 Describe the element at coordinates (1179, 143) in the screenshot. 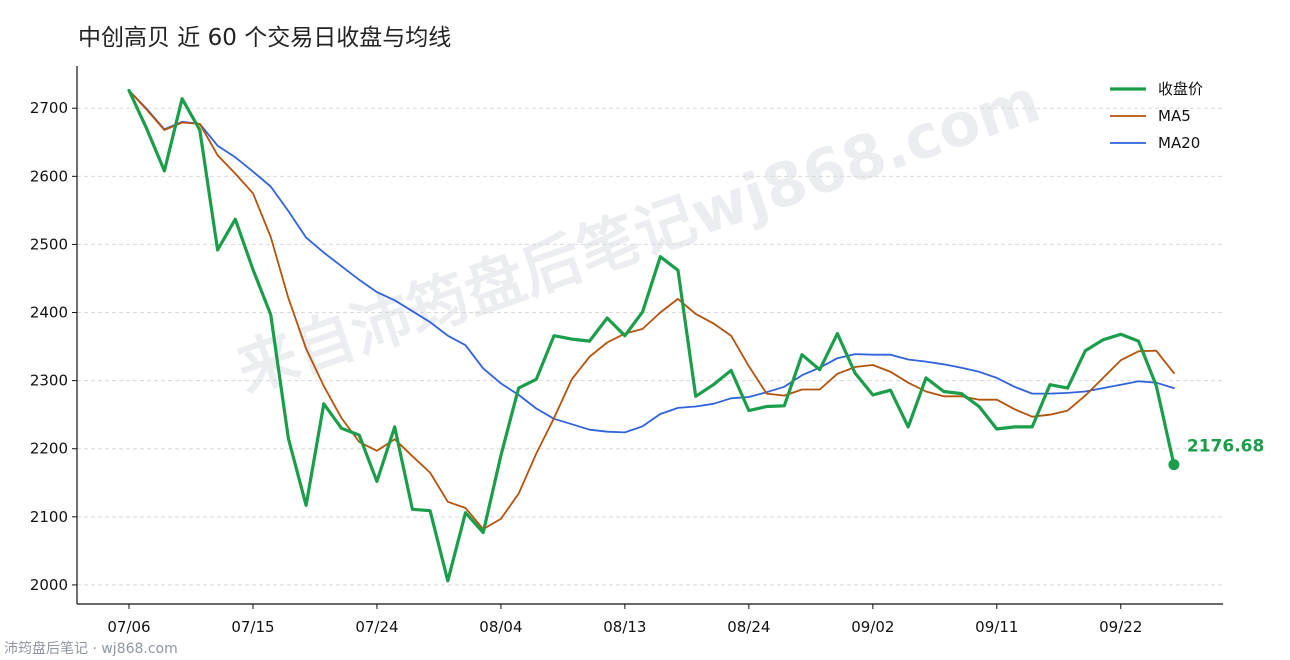

I see `legend-label: MA20` at that location.